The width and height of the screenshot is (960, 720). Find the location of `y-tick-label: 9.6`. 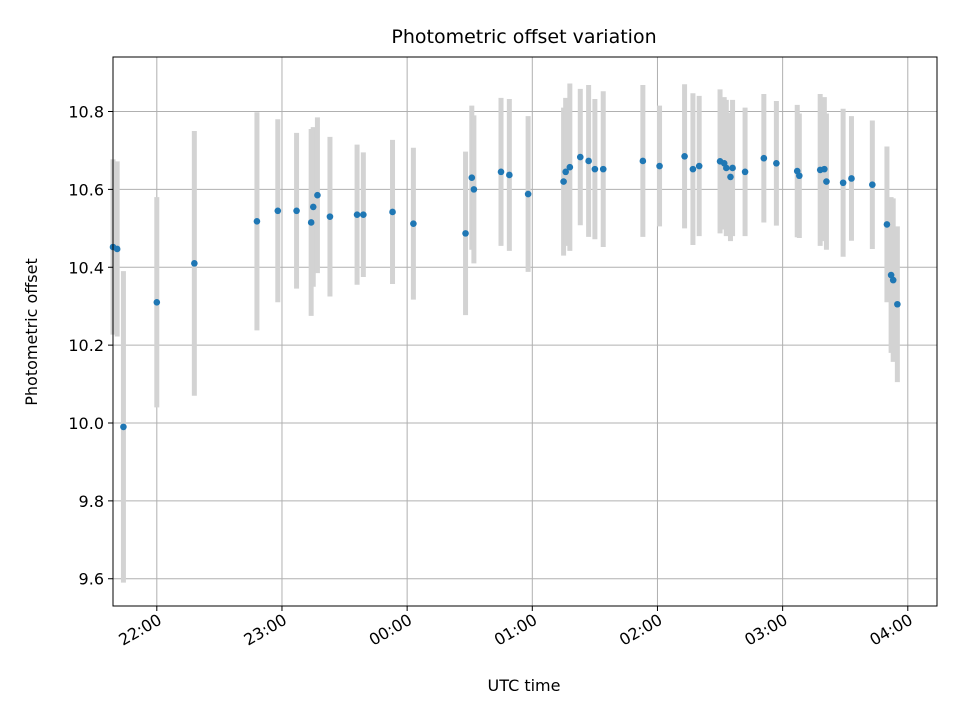

y-tick-label: 9.6 is located at coordinates (91, 579).